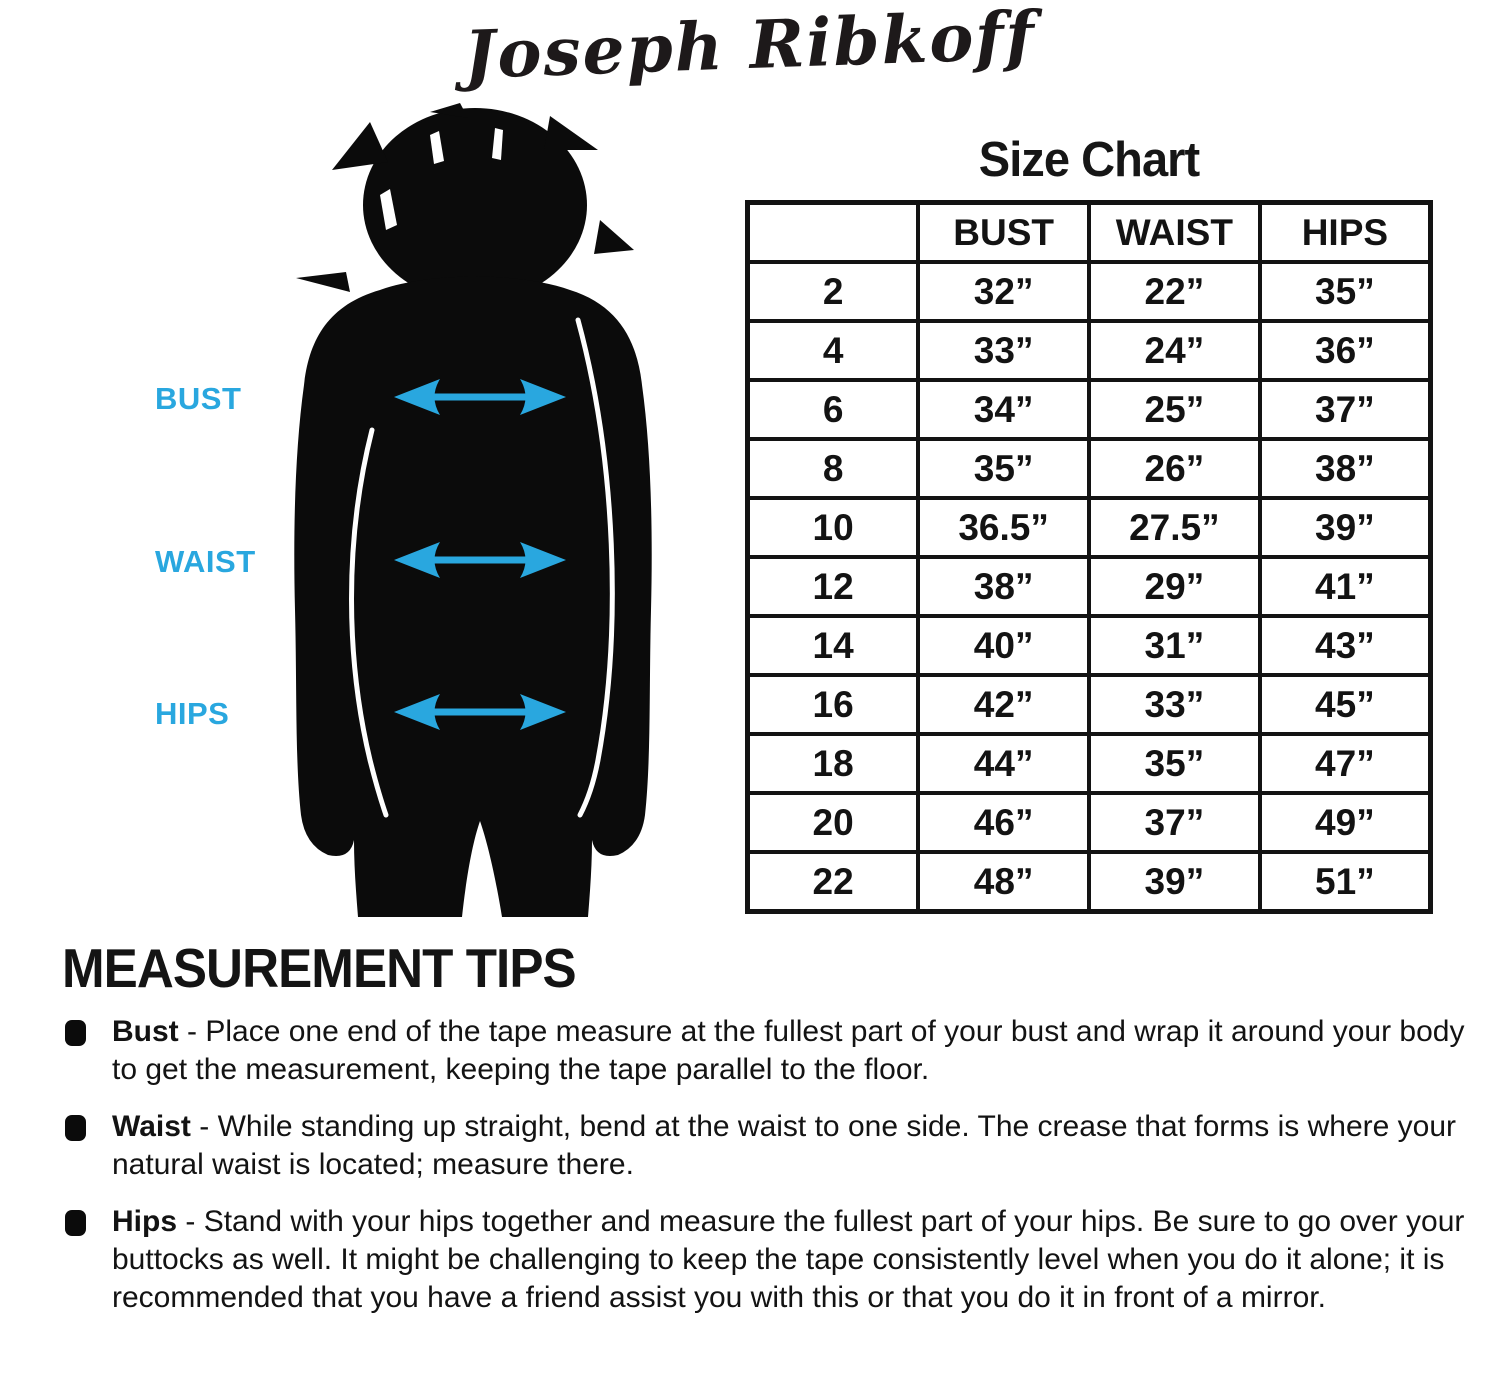 This screenshot has height=1396, width=1500. What do you see at coordinates (833, 527) in the screenshot?
I see `size-cell: 10` at bounding box center [833, 527].